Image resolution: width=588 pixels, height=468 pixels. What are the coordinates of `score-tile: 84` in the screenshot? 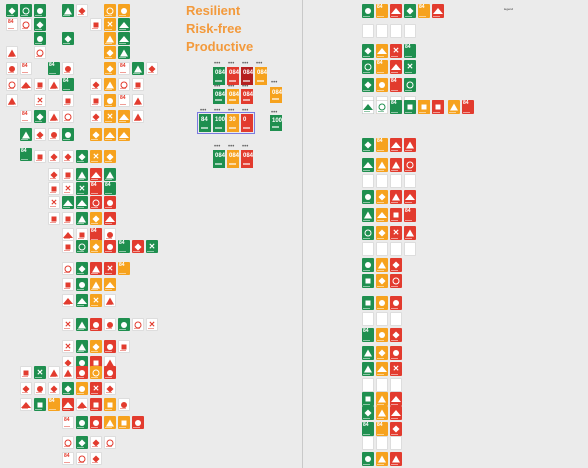 It's located at (205, 123).